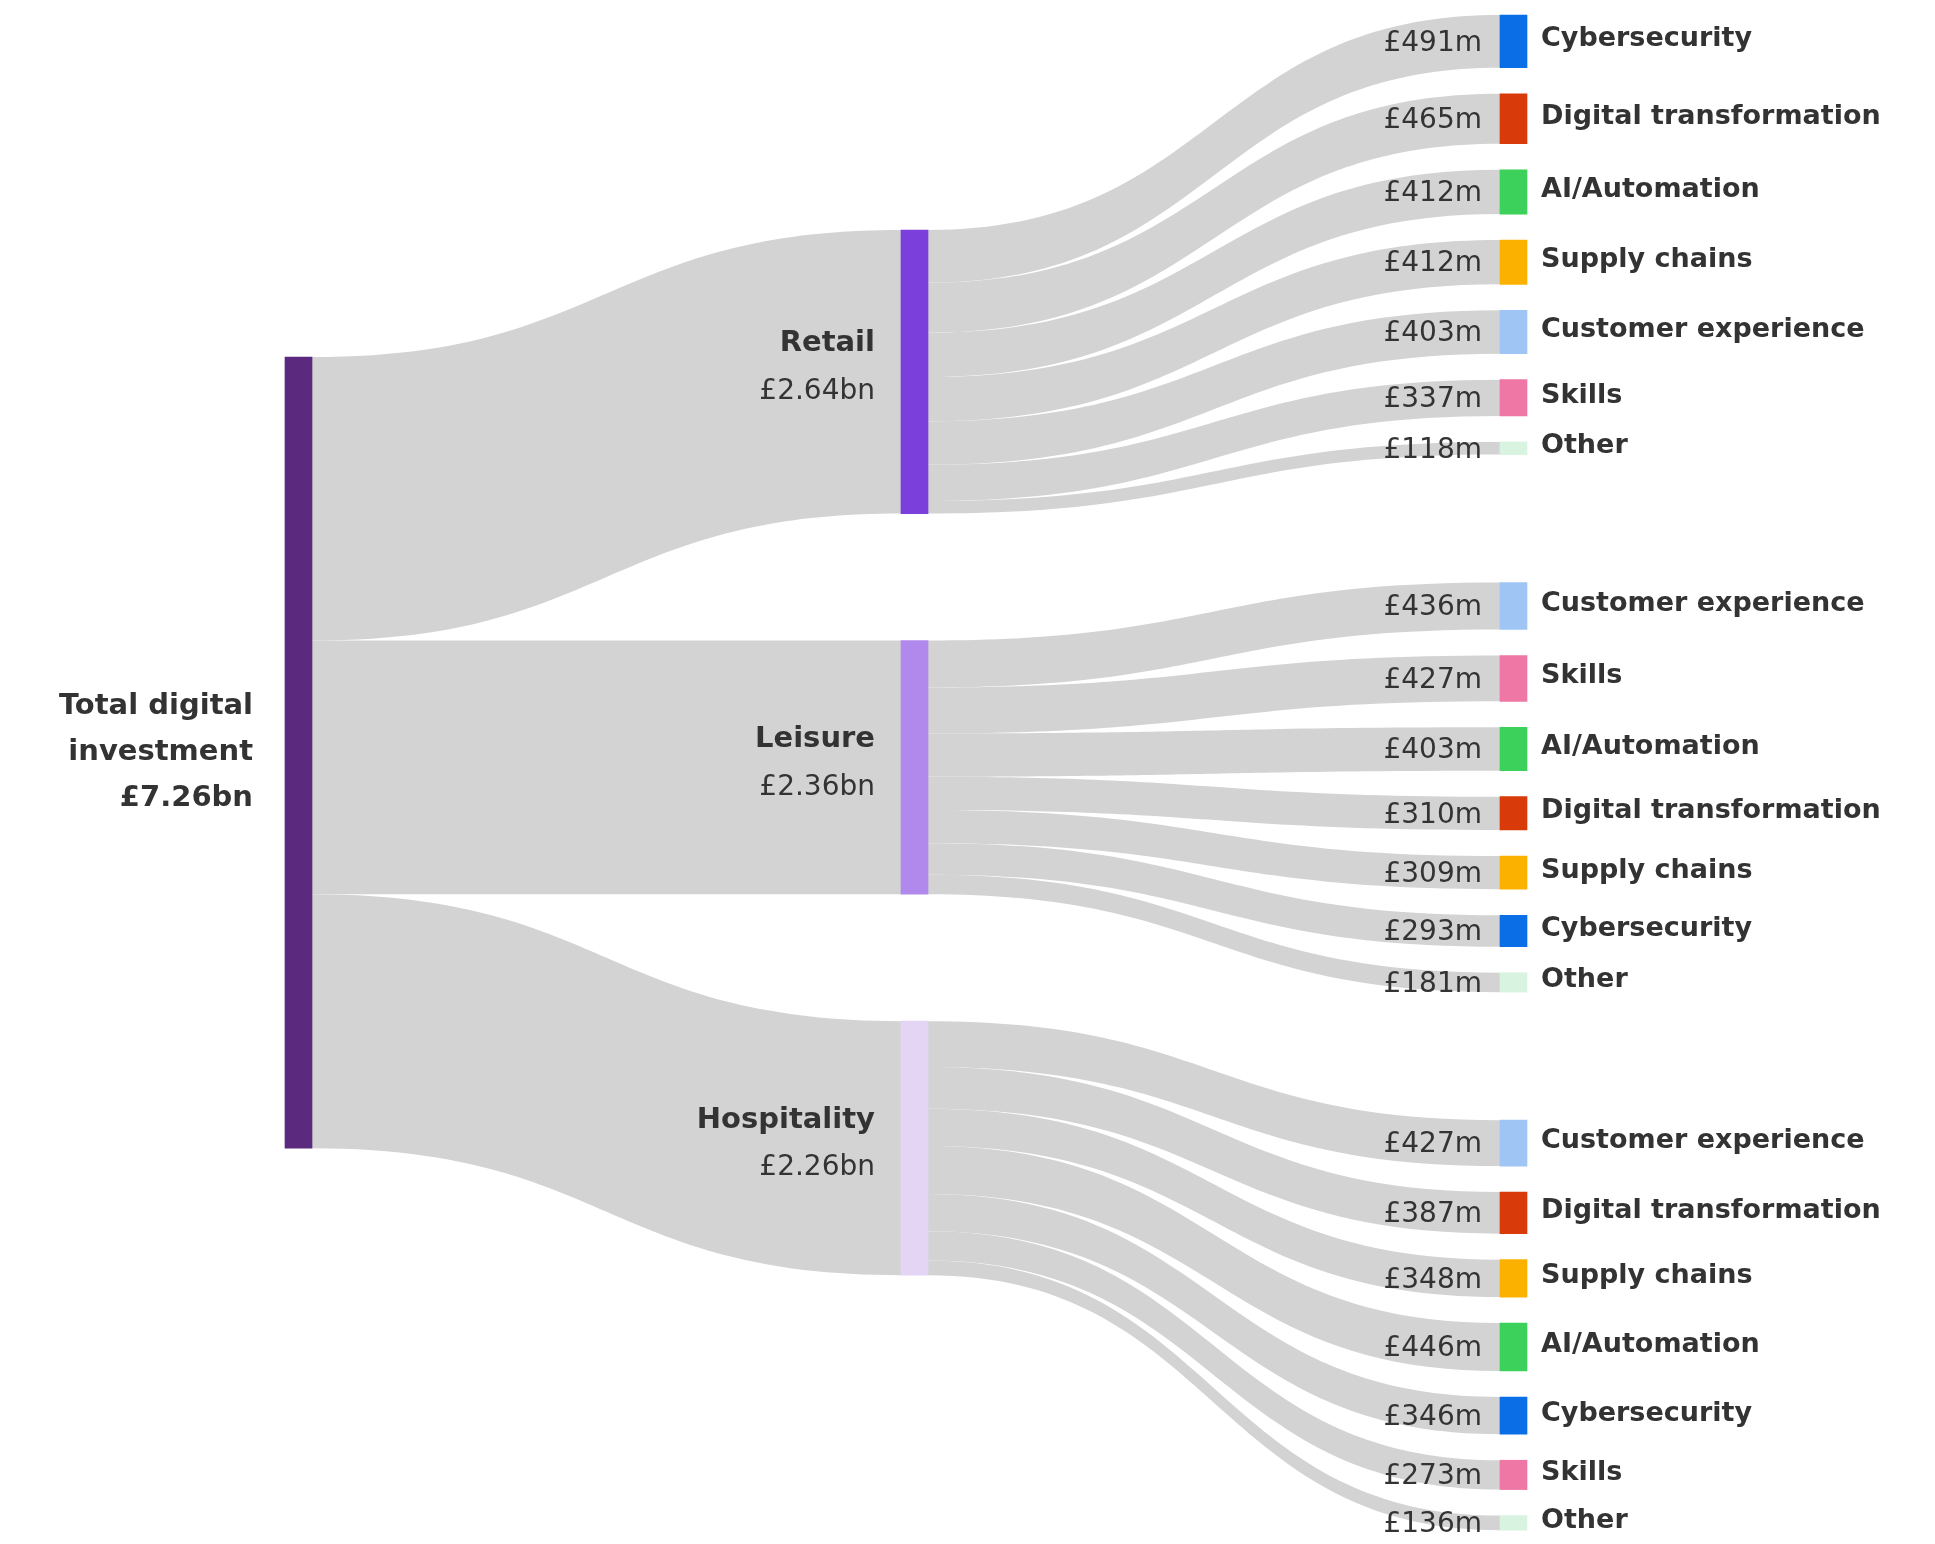  I want to click on text: £7.26bn, so click(186, 796).